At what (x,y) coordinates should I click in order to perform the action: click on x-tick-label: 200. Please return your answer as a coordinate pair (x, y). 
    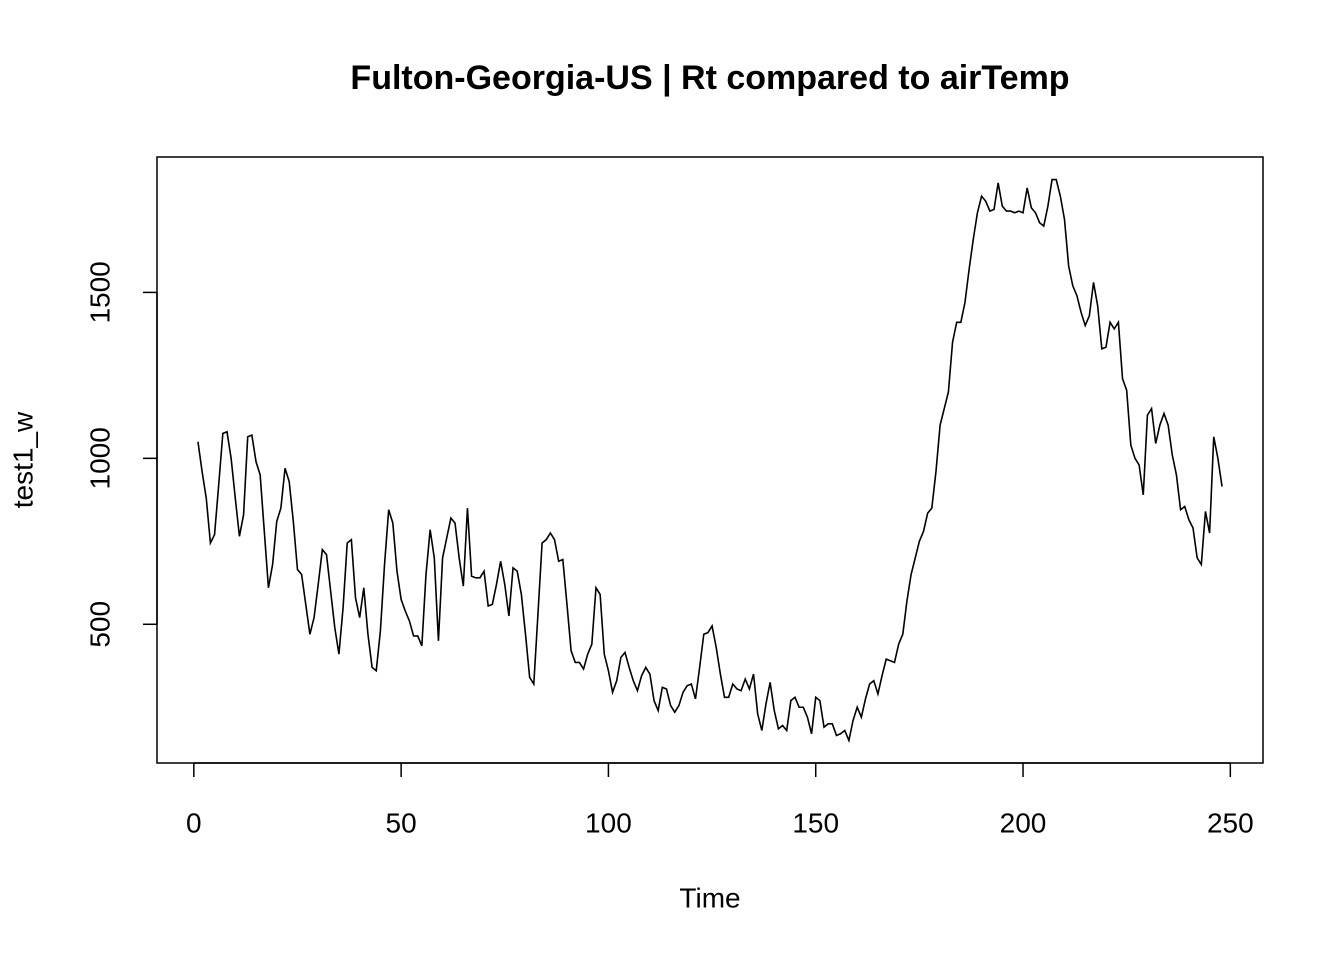
    Looking at the image, I should click on (1023, 822).